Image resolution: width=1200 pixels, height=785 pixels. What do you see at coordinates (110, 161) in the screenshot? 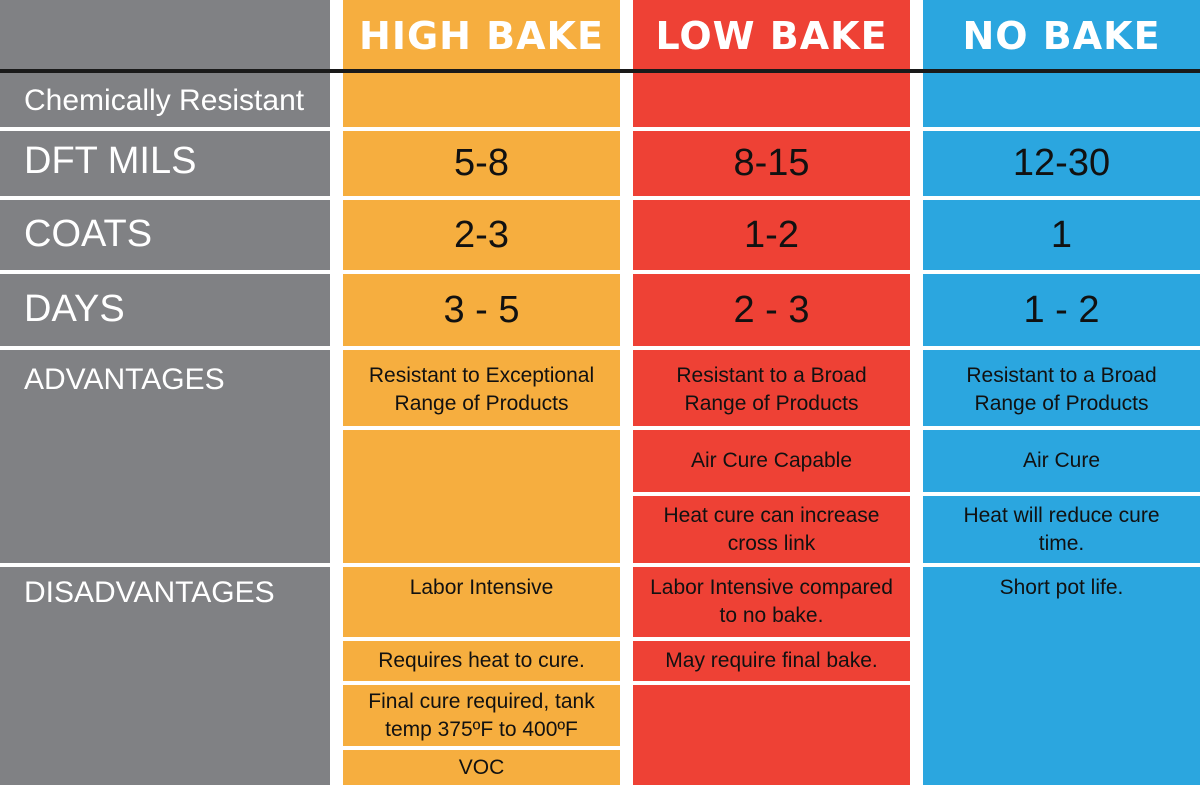
I see `label-dft-mils: DFT MILS` at bounding box center [110, 161].